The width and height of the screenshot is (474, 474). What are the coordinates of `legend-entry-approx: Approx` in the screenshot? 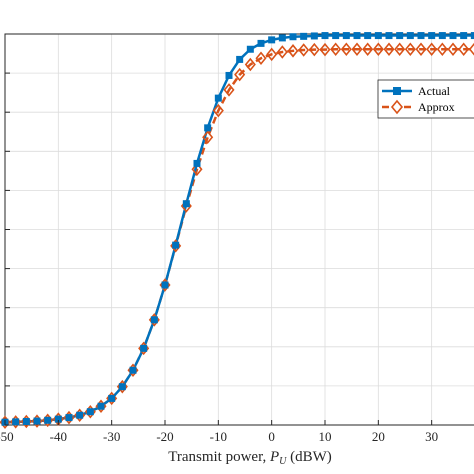 It's located at (418, 107).